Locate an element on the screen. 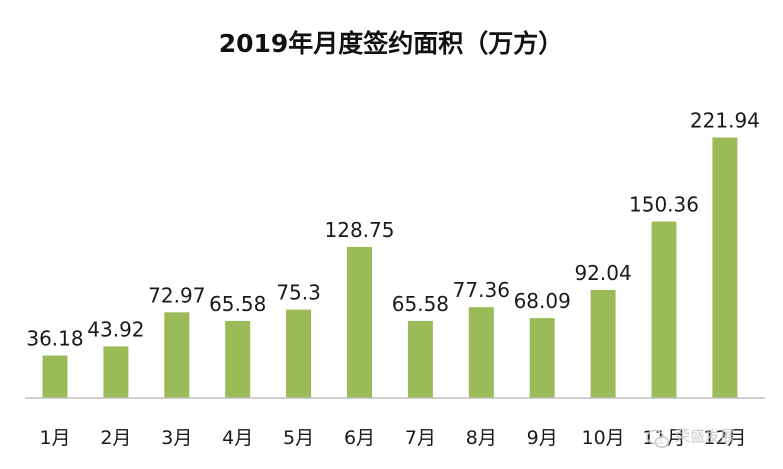  data-label-6: 128.75 is located at coordinates (360, 230).